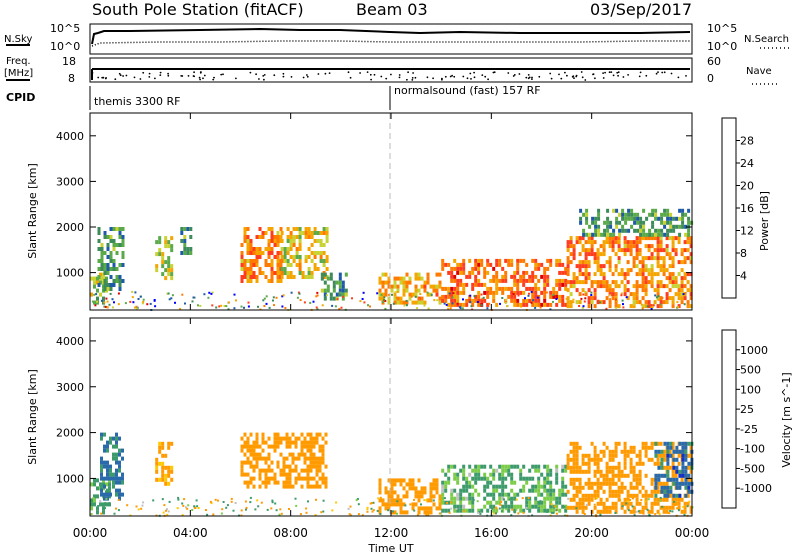 The width and height of the screenshot is (800, 554). What do you see at coordinates (391, 36) in the screenshot?
I see `nsky-trace` at bounding box center [391, 36].